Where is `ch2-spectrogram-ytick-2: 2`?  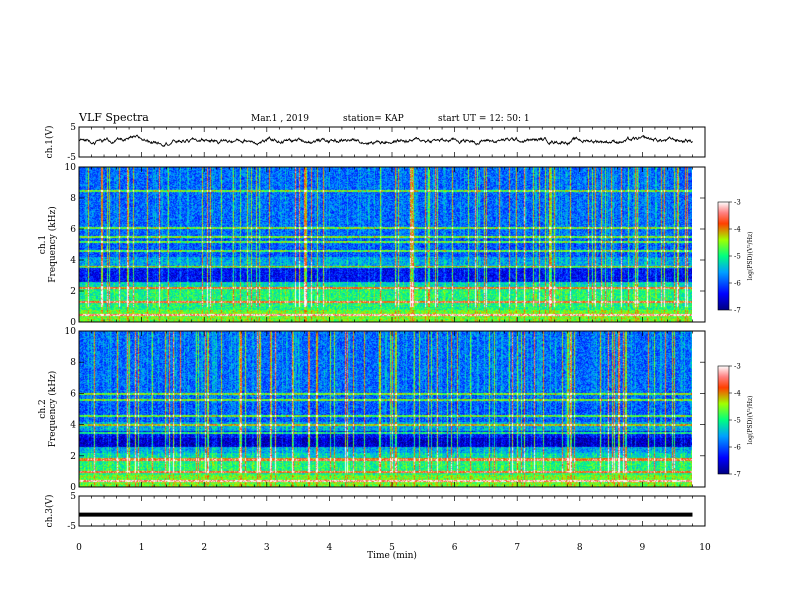
ch2-spectrogram-ytick-2: 2 is located at coordinates (73, 457).